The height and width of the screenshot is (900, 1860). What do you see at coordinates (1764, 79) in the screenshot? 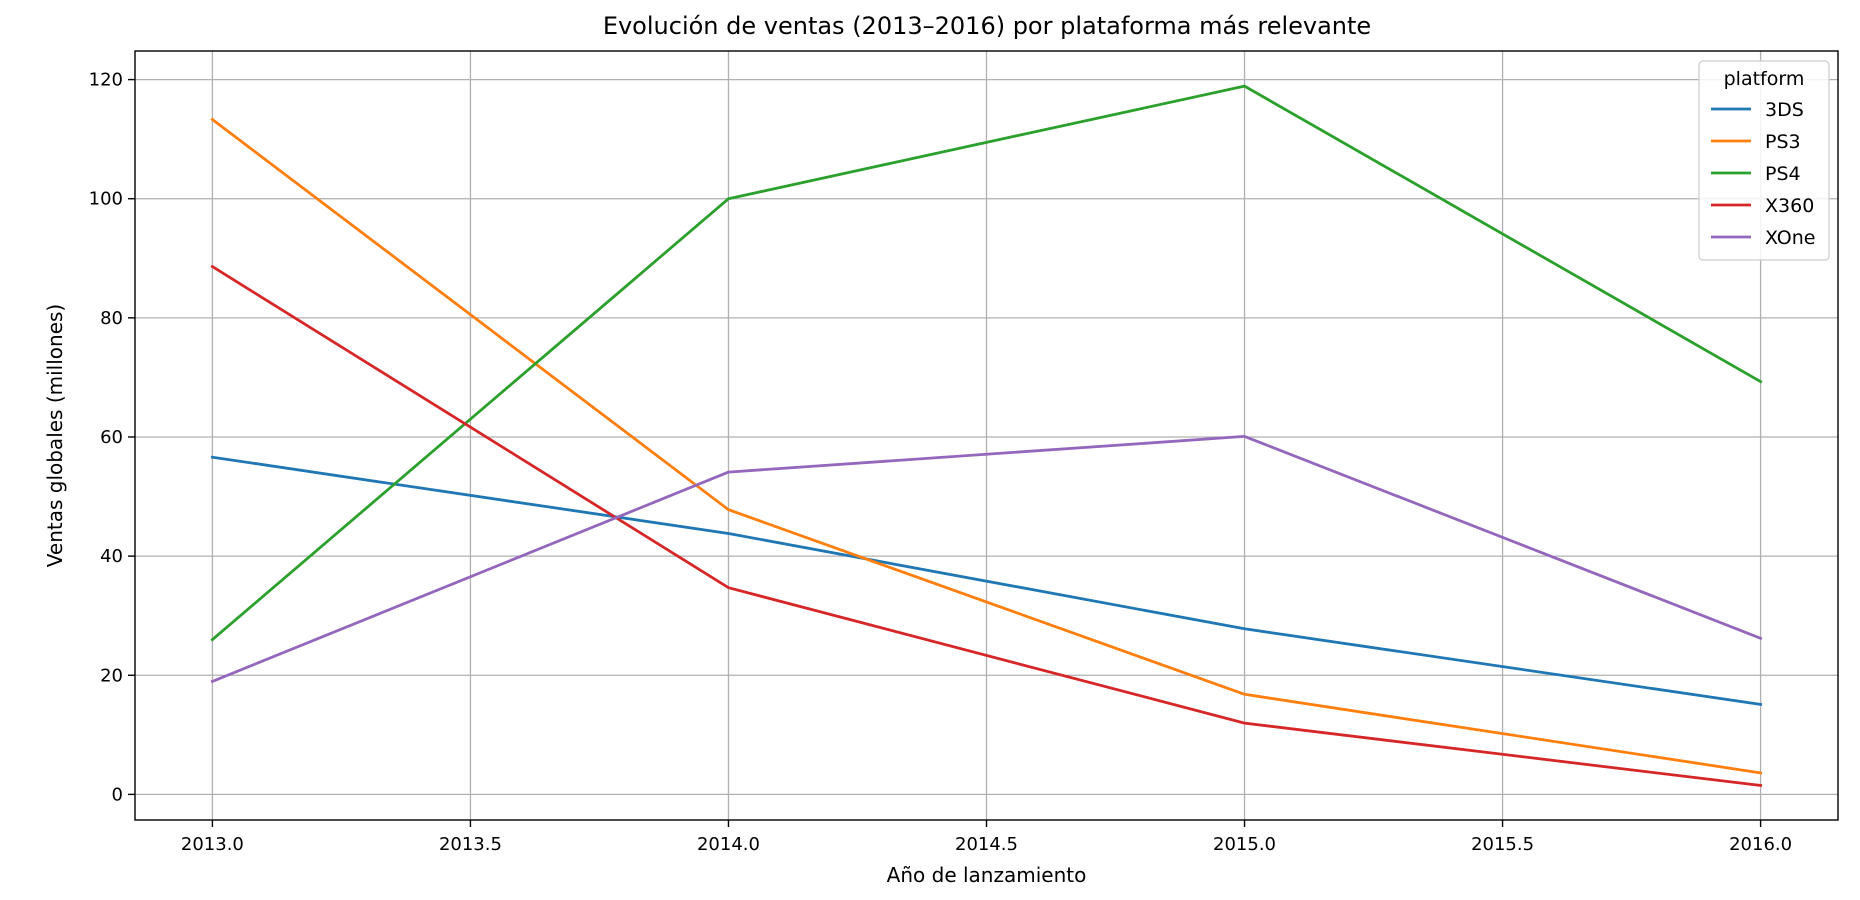
I see `legend-title: platform` at bounding box center [1764, 79].